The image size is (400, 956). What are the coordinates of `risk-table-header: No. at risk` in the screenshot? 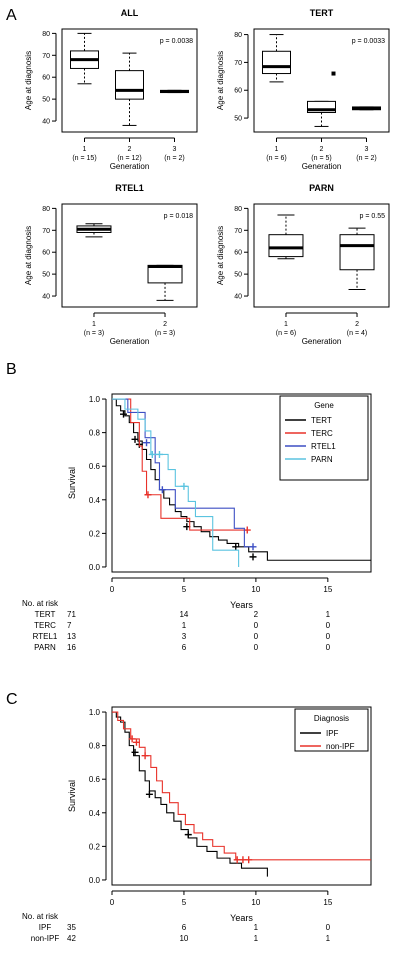 It's located at (40, 603).